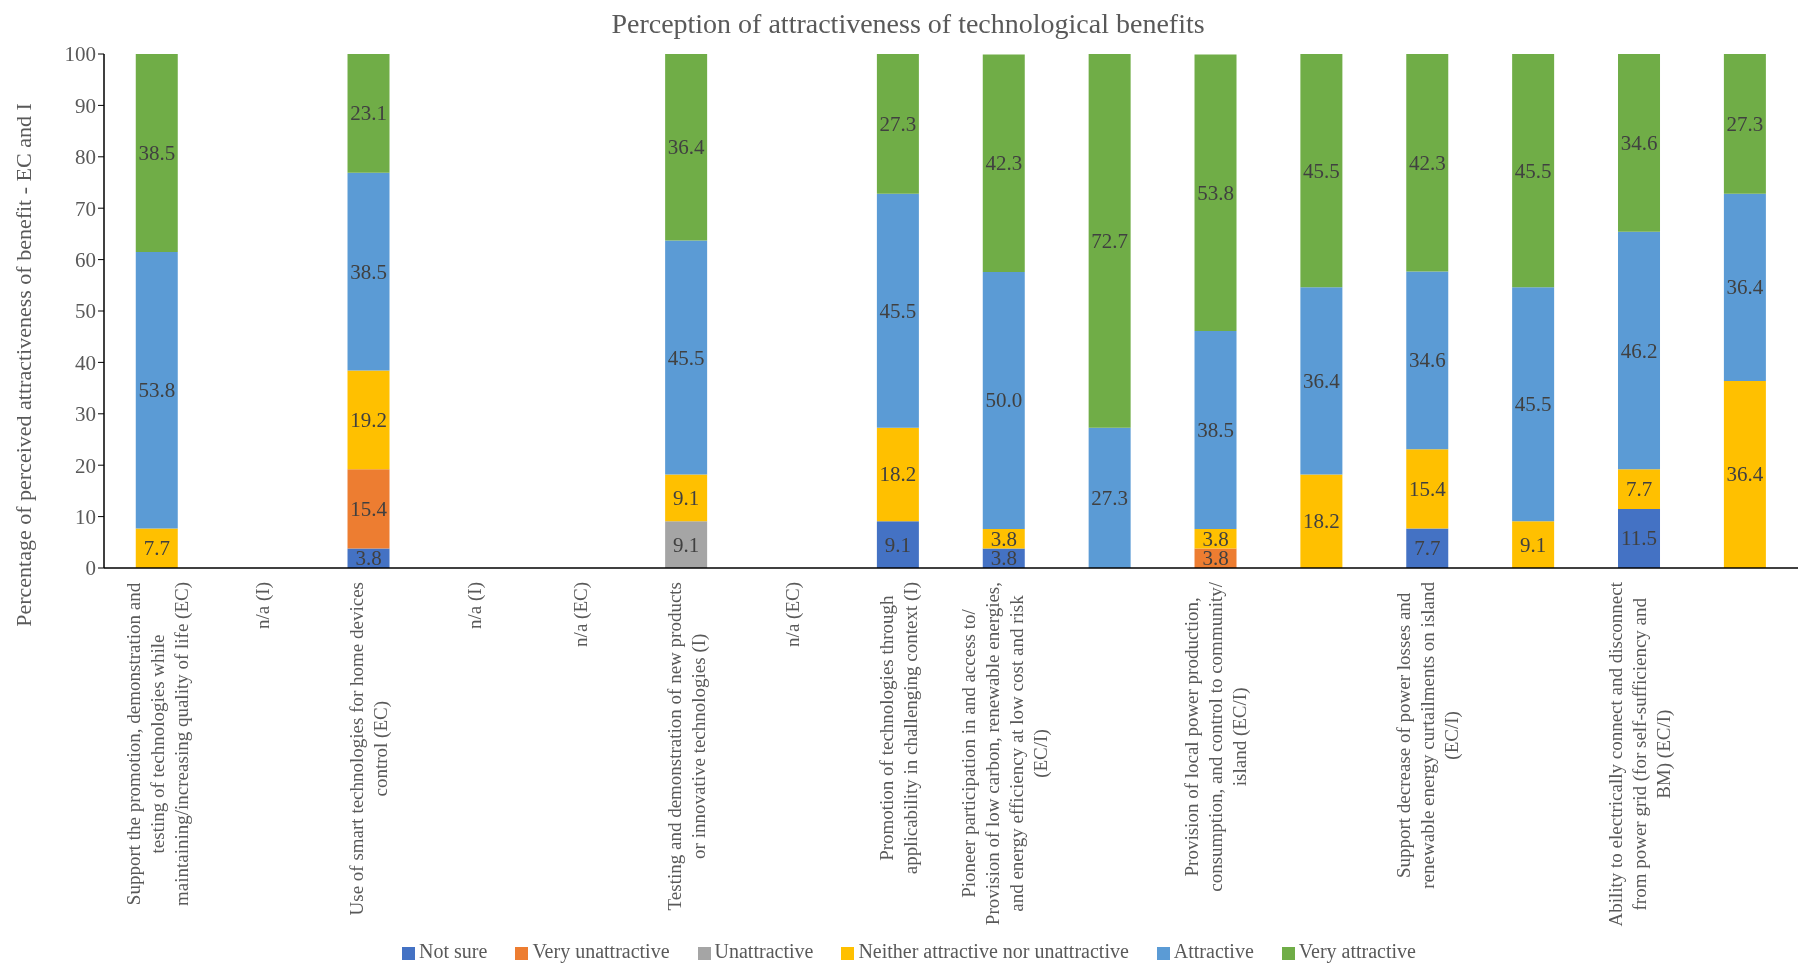 The height and width of the screenshot is (977, 1816). Describe the element at coordinates (90, 568) in the screenshot. I see `y-tick-label: 0` at that location.